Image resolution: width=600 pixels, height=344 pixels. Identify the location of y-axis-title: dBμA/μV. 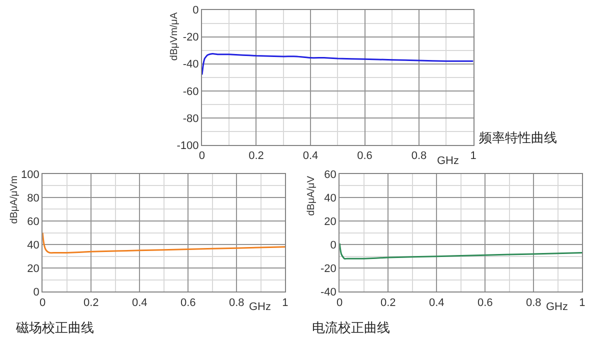
(311, 196).